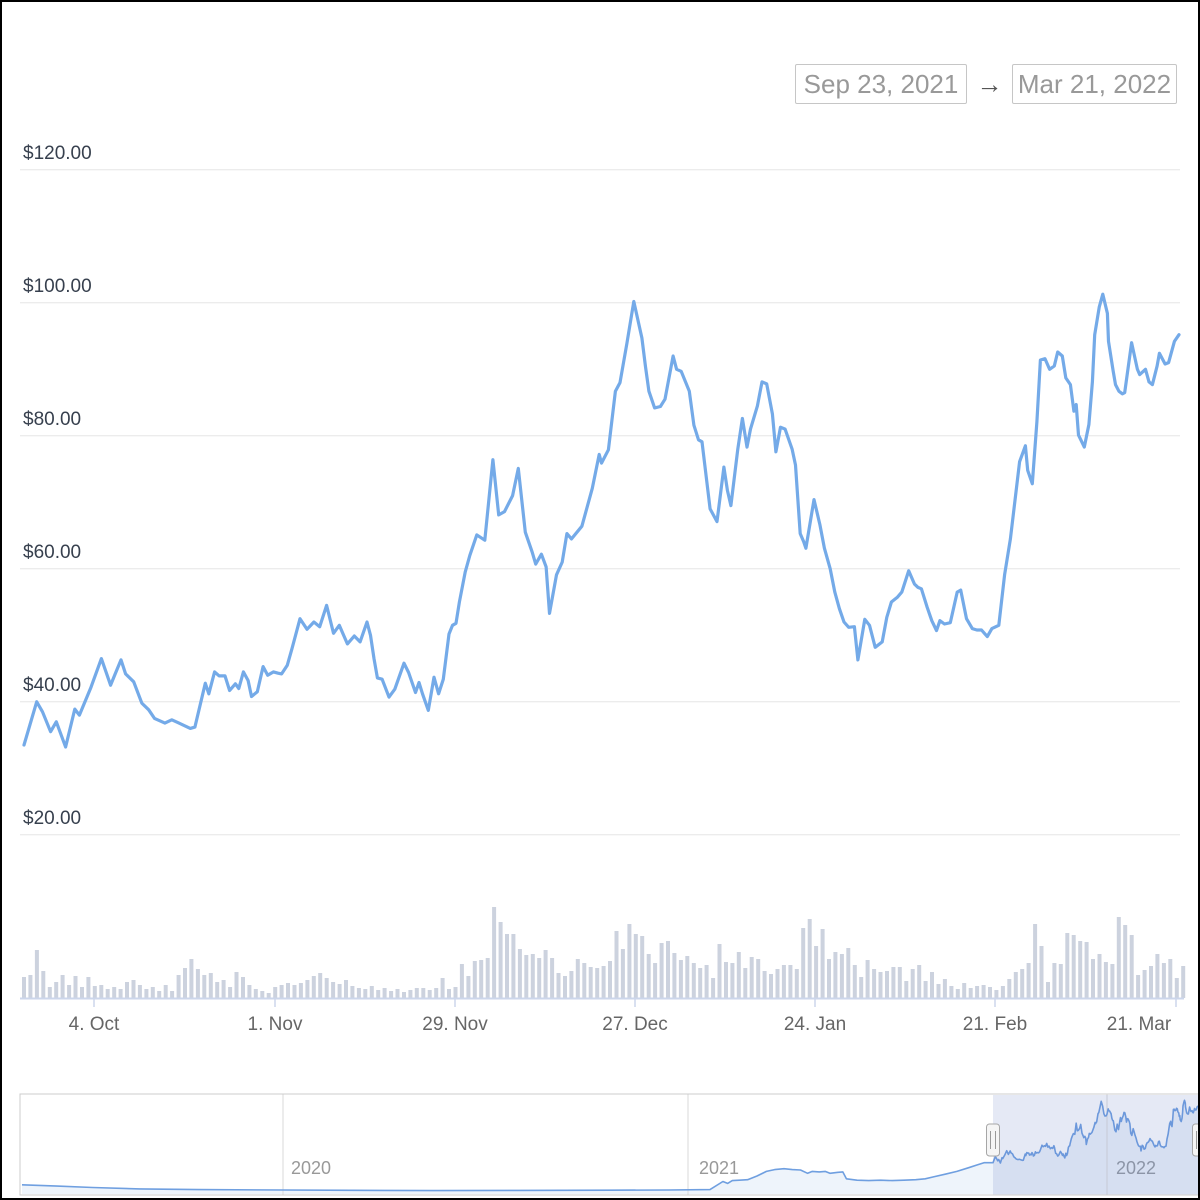  What do you see at coordinates (52, 552) in the screenshot?
I see `y-axis-label-60: $60.00` at bounding box center [52, 552].